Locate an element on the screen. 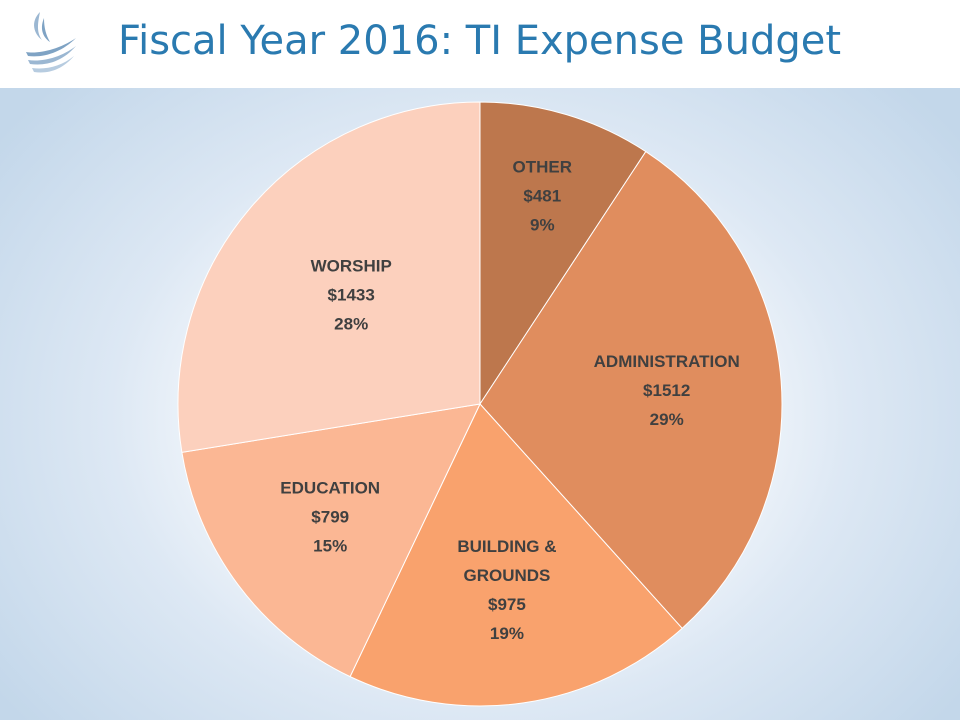 The height and width of the screenshot is (720, 960). data-label-administration: ADMINISTRATION $1512 29% is located at coordinates (667, 390).